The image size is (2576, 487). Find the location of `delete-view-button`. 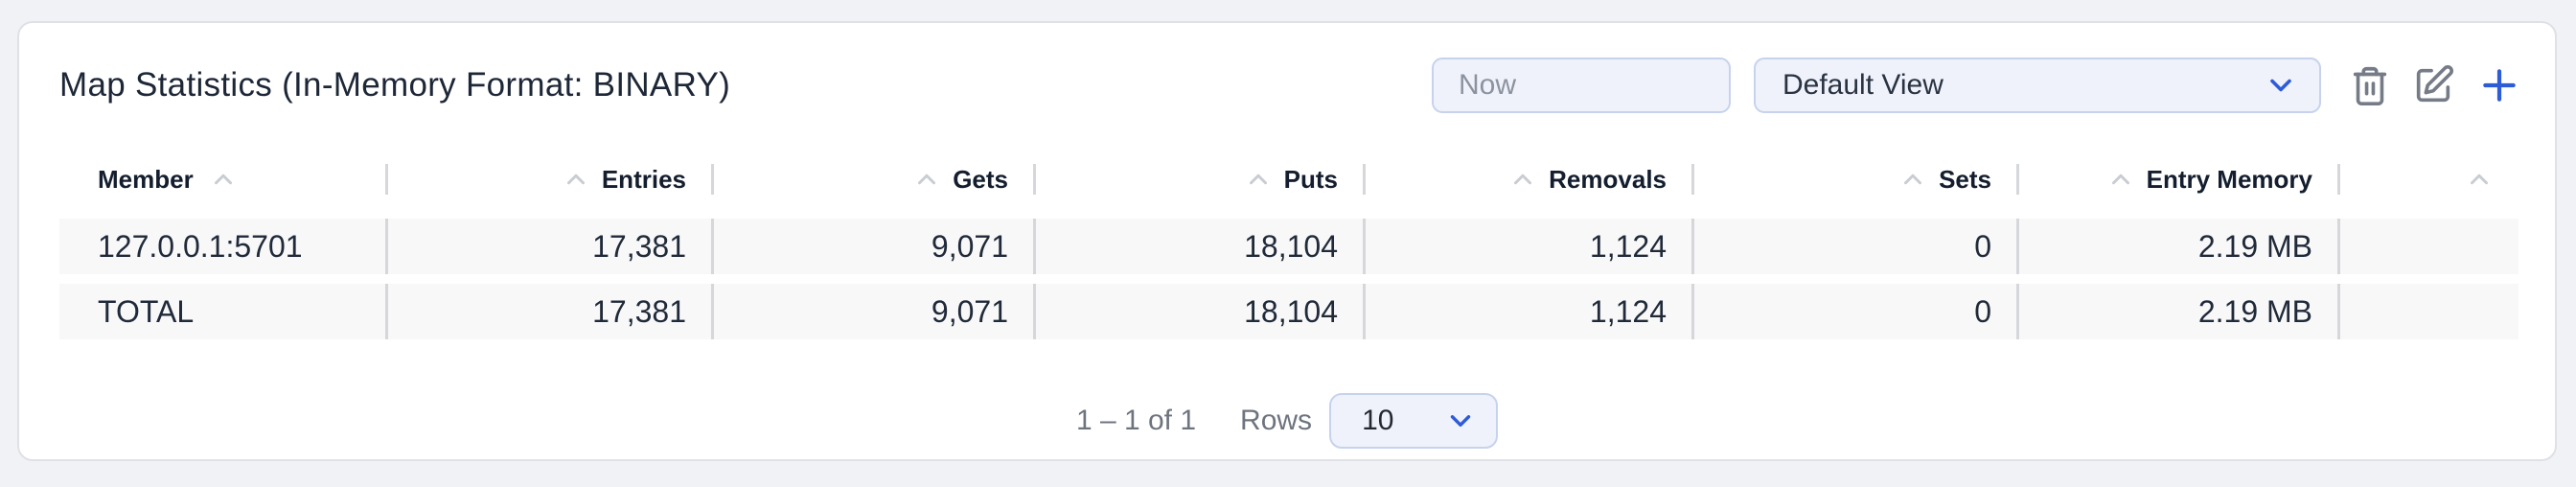

delete-view-button is located at coordinates (2370, 85).